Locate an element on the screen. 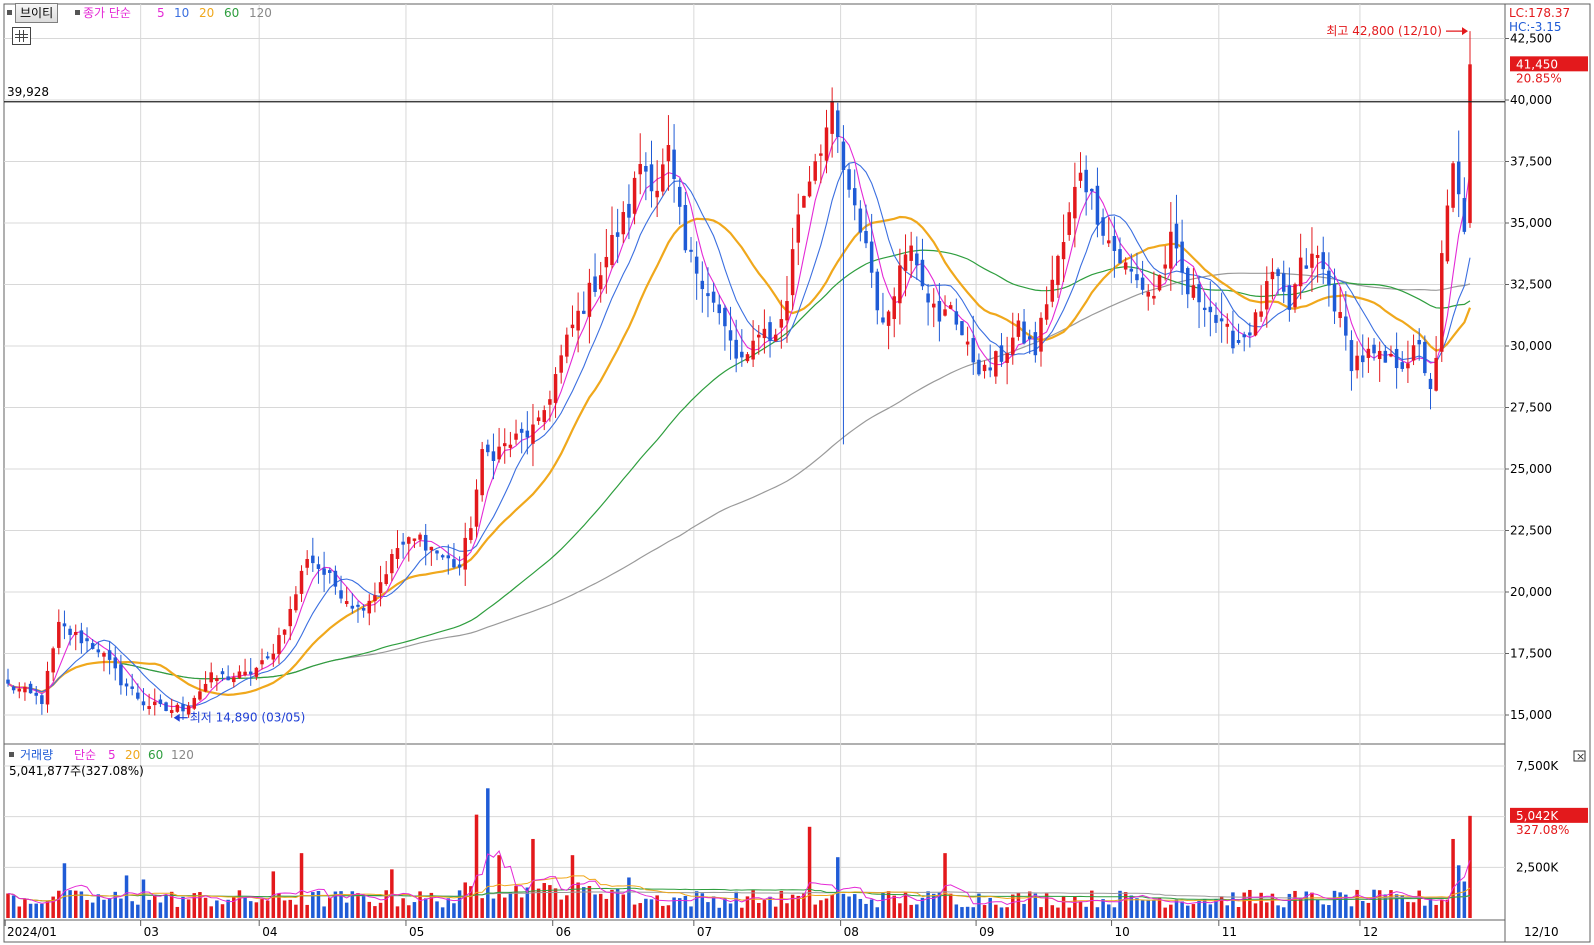 Image resolution: width=1594 pixels, height=945 pixels. stock-name-button: 브이티 is located at coordinates (37, 13).